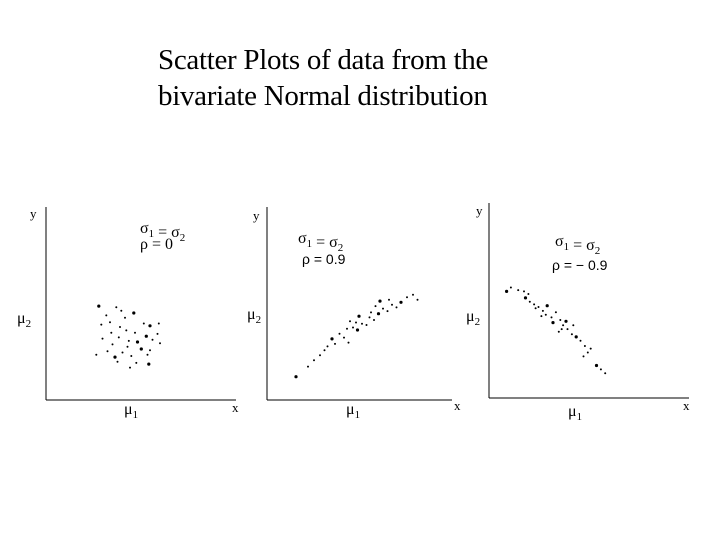 The width and height of the screenshot is (720, 540). Describe the element at coordinates (323, 60) in the screenshot. I see `chart-title-line-1: Scatter Plots of data from the` at that location.